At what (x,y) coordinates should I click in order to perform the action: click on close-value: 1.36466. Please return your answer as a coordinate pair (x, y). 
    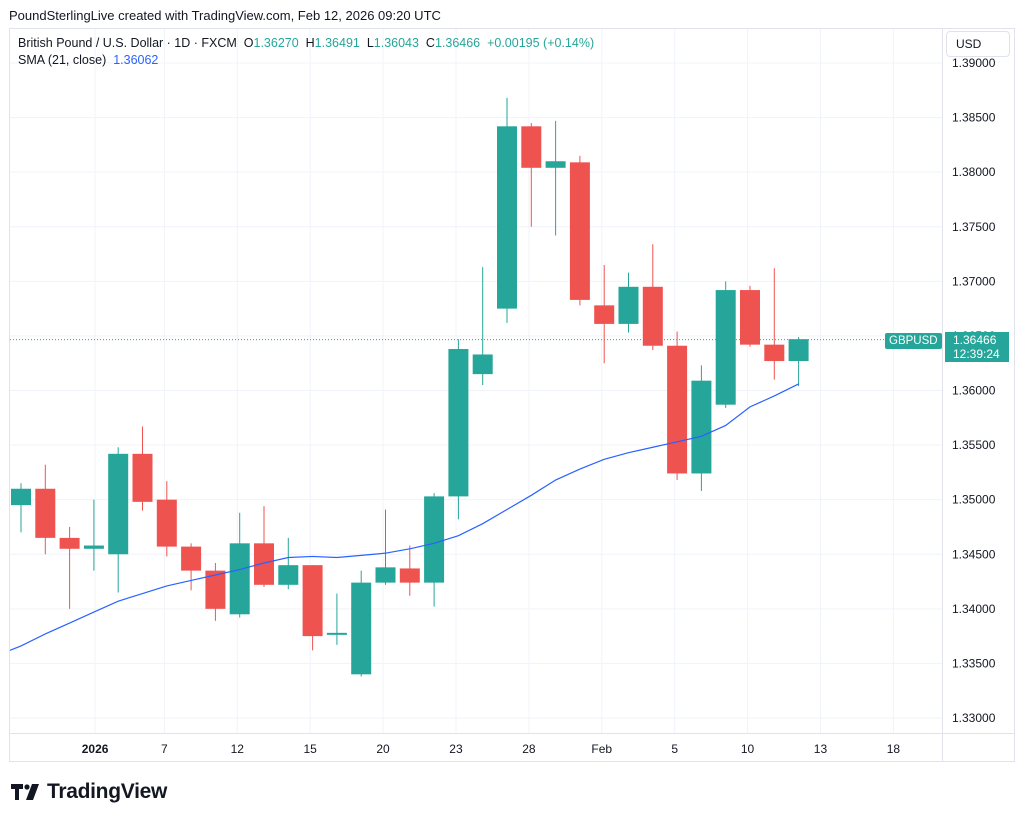
    Looking at the image, I should click on (457, 43).